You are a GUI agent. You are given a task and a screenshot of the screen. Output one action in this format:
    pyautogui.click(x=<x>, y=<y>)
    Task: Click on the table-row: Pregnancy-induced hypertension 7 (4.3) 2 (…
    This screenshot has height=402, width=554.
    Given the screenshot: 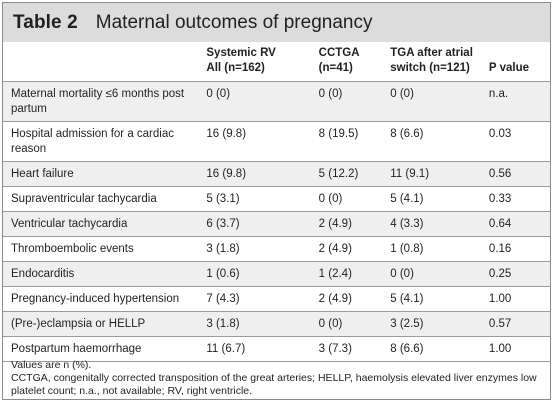 What is the action you would take?
    pyautogui.click(x=276, y=299)
    